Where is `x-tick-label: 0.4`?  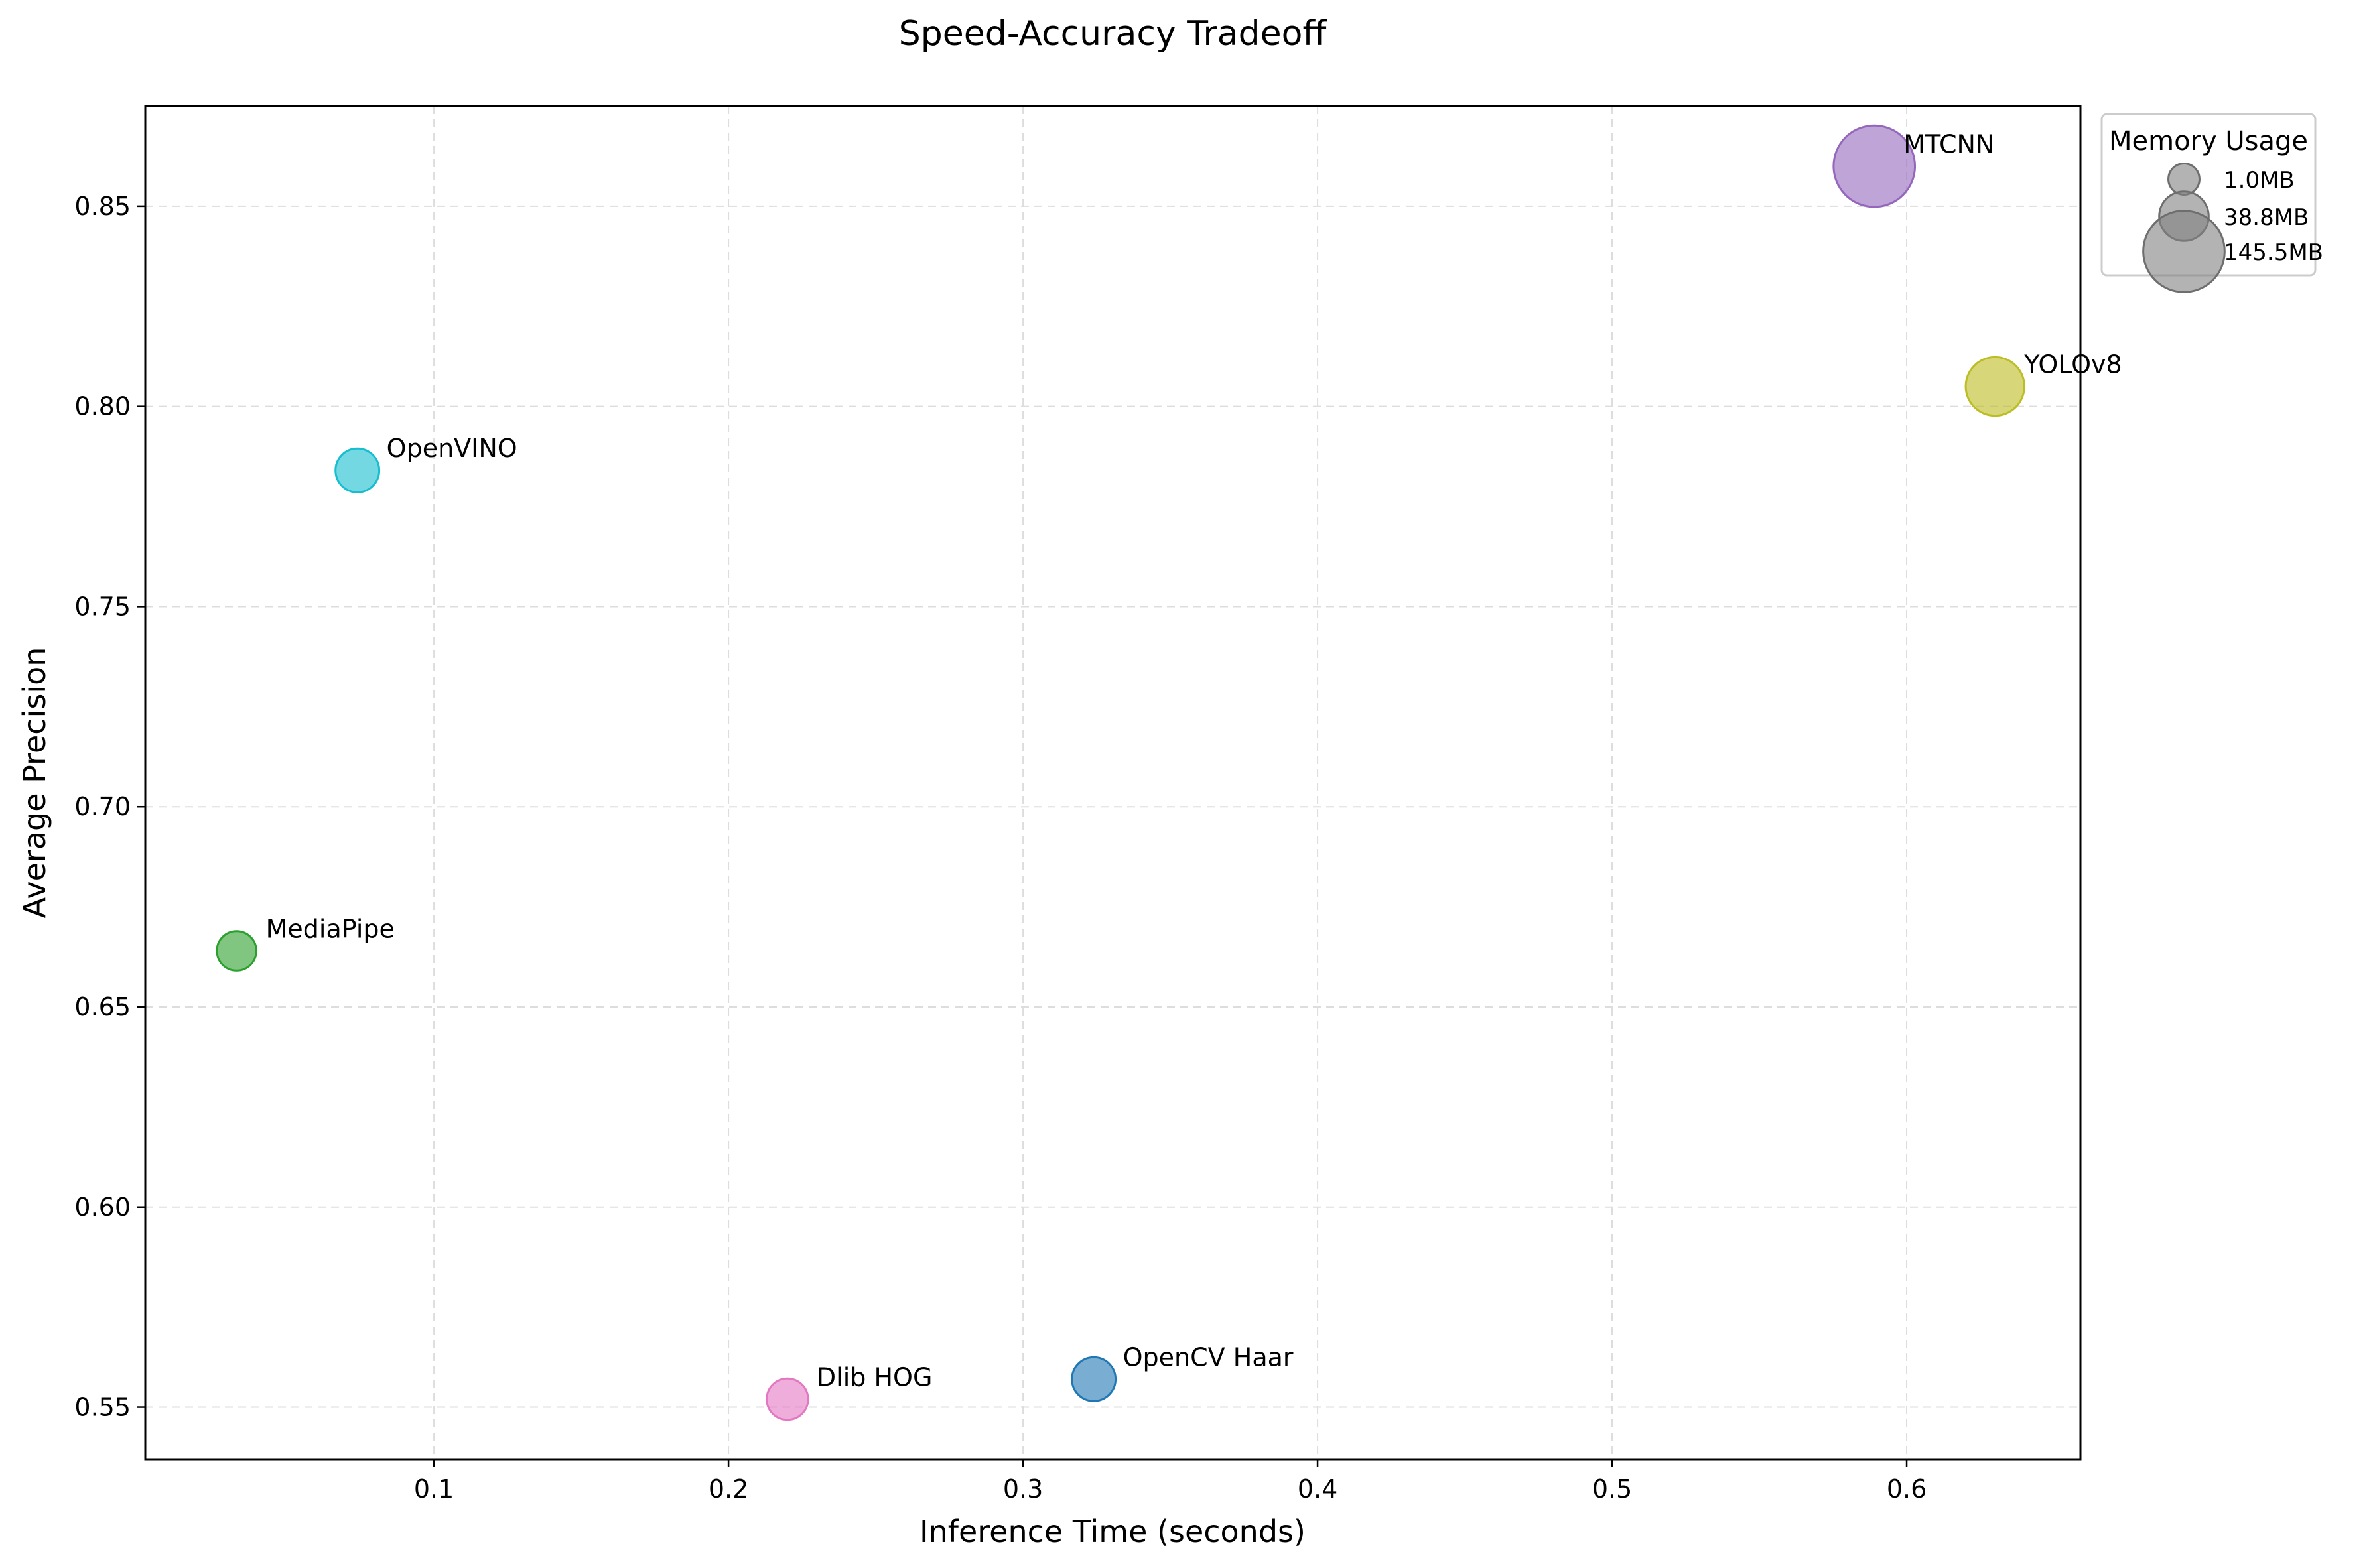
x-tick-label: 0.4 is located at coordinates (1318, 1489).